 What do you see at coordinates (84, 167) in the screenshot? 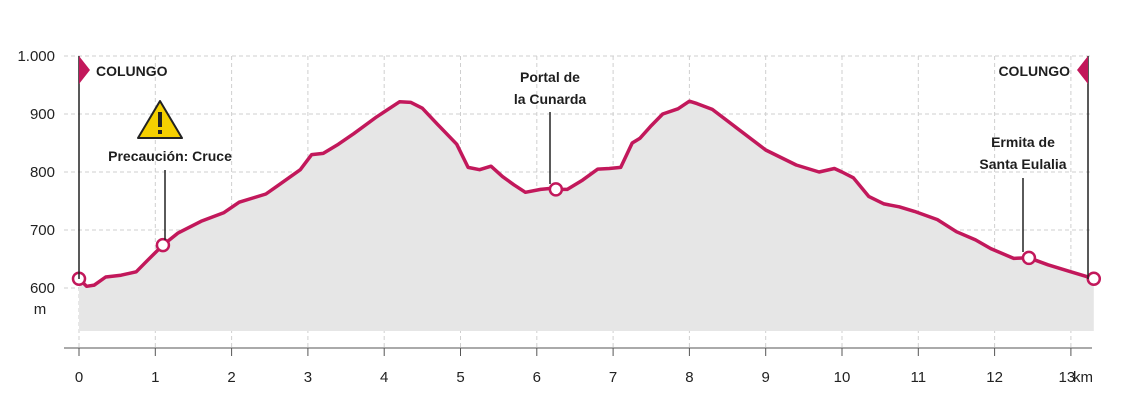
I see `start-flag-icon` at bounding box center [84, 167].